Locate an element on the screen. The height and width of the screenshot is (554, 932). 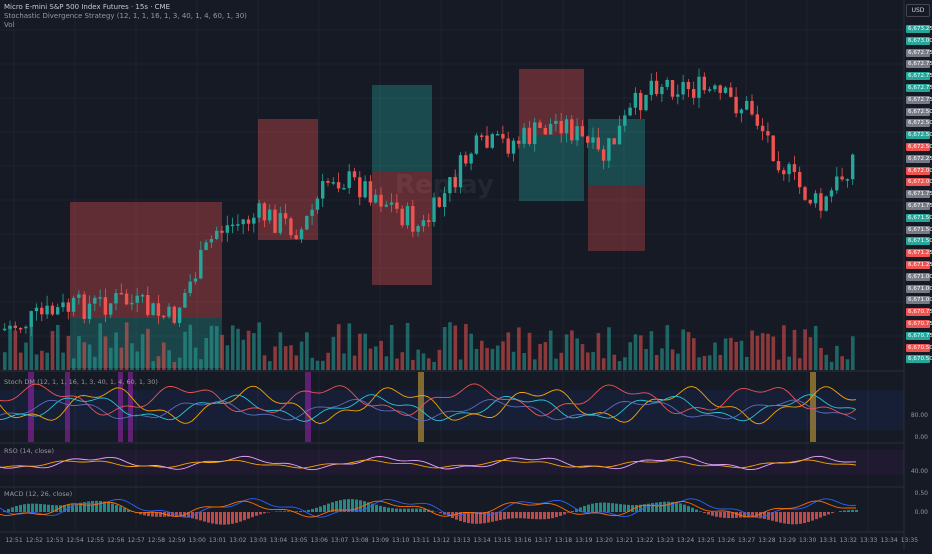
time-tick: 13:13 is located at coordinates (461, 540).